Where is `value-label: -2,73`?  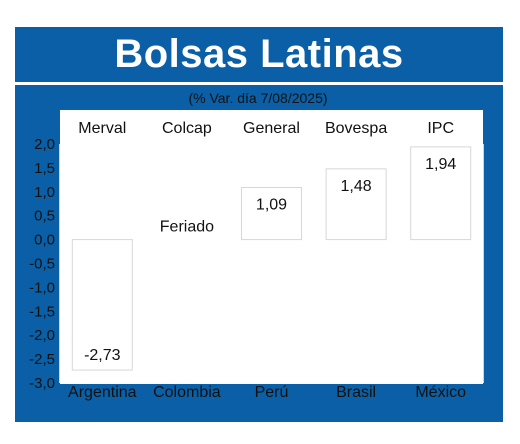
value-label: -2,73 is located at coordinates (102, 355).